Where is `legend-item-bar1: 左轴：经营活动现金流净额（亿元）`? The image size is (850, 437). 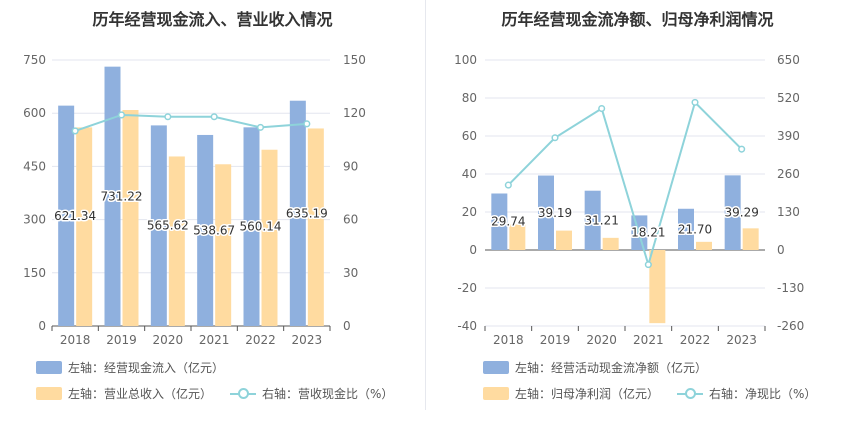
legend-item-bar1: 左轴：经营活动现金流净额（亿元） is located at coordinates (595, 367).